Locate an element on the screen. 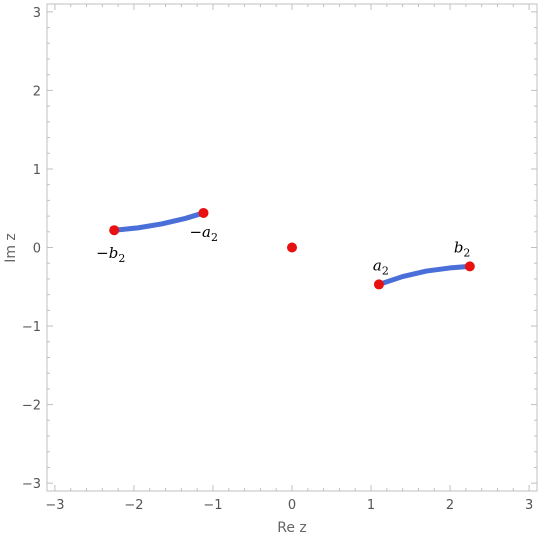 This screenshot has width=540, height=539. curve-series is located at coordinates (292, 248).